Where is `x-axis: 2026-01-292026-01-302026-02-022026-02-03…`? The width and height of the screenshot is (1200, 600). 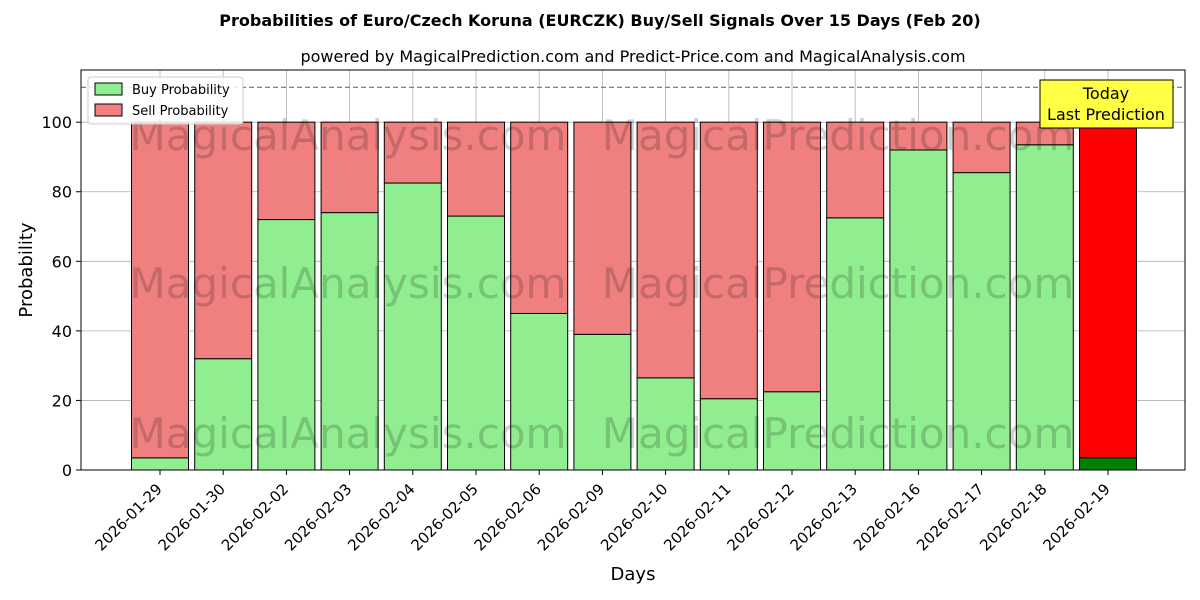 x-axis: 2026-01-292026-01-302026-02-022026-02-03… is located at coordinates (602, 512).